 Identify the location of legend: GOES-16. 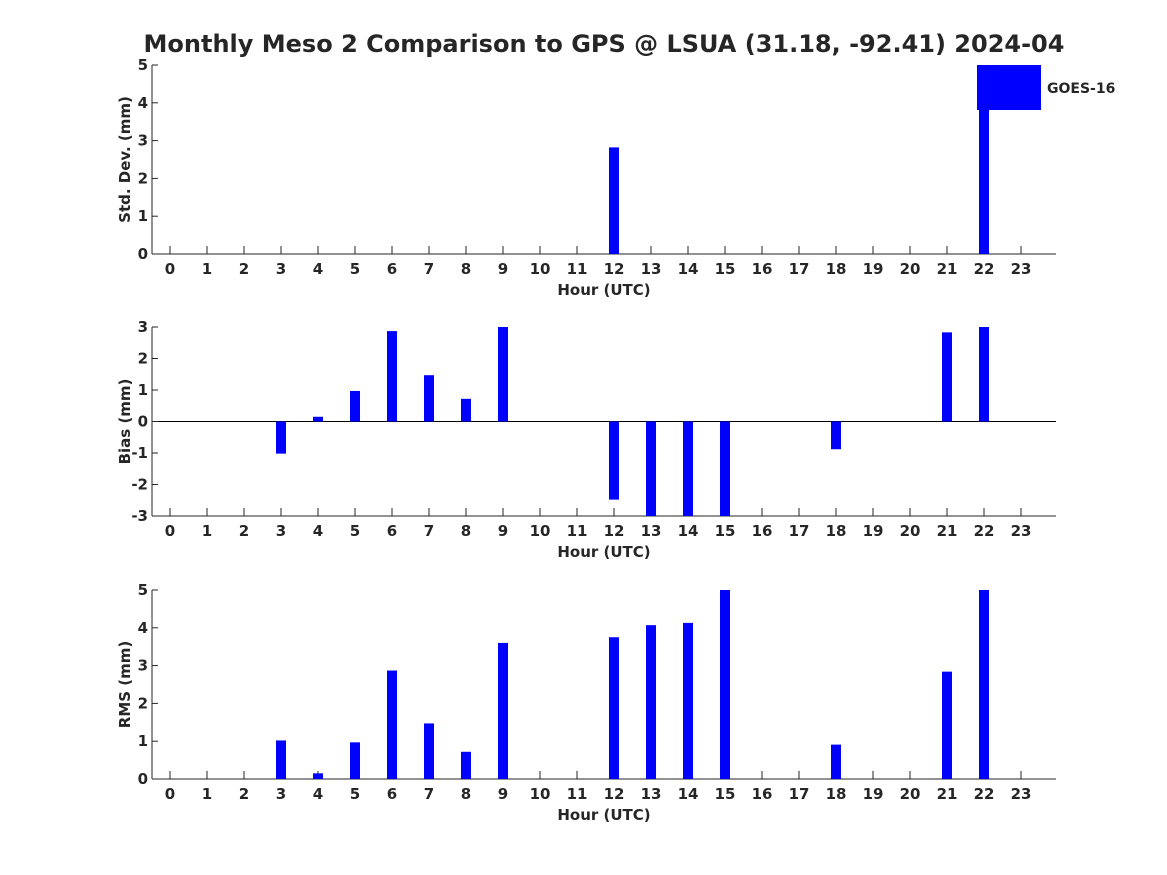
(1046, 87).